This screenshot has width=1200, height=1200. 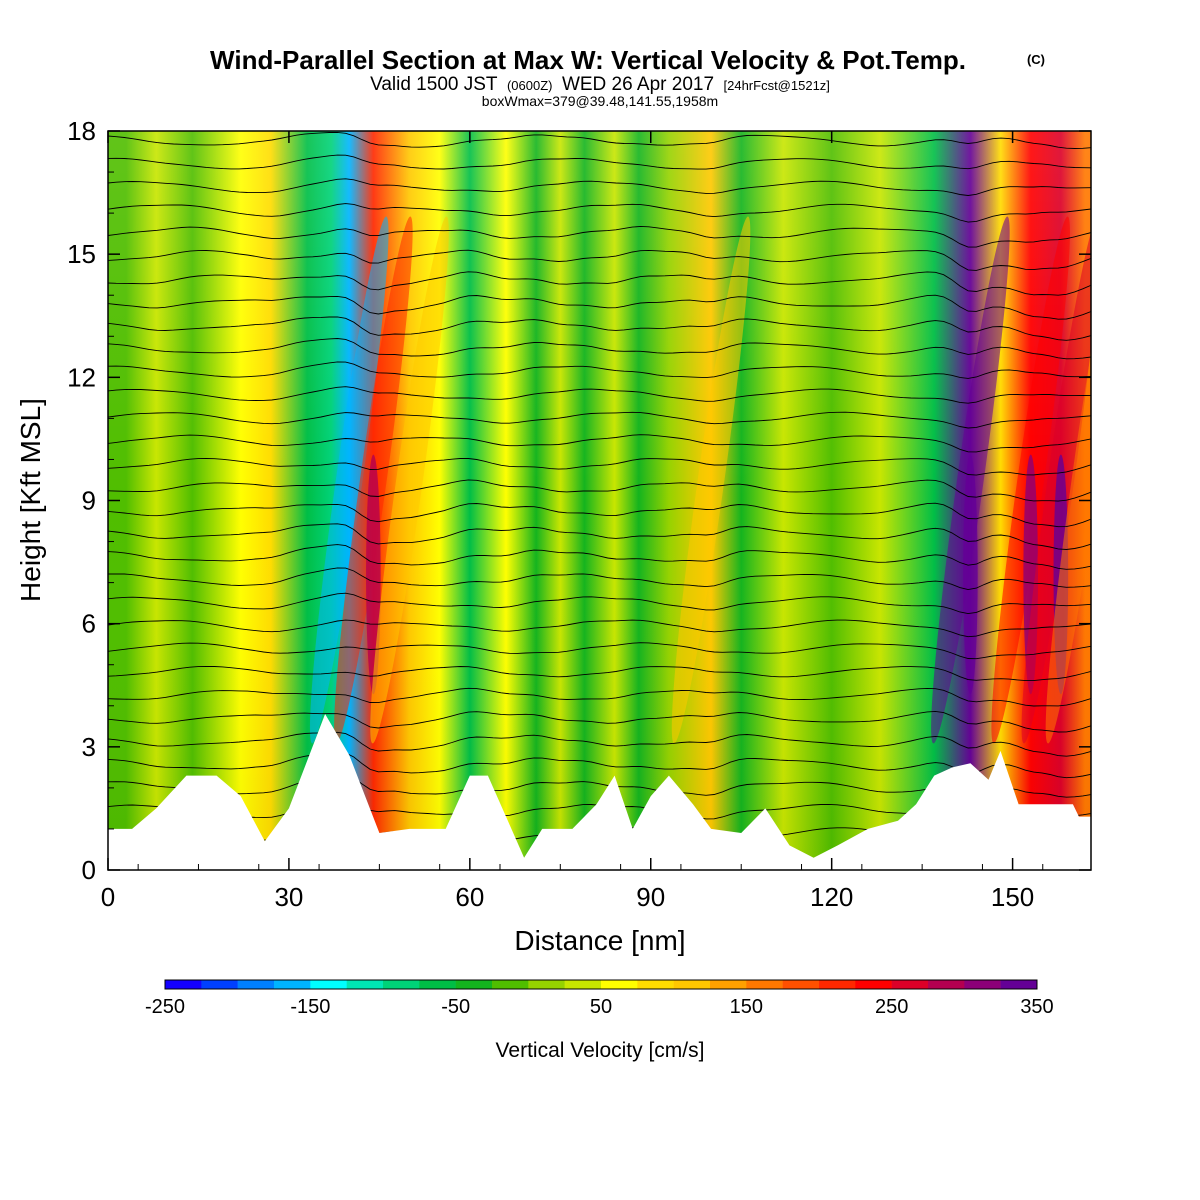 What do you see at coordinates (891, 1007) in the screenshot?
I see `colorbar-tick-label-5: 250` at bounding box center [891, 1007].